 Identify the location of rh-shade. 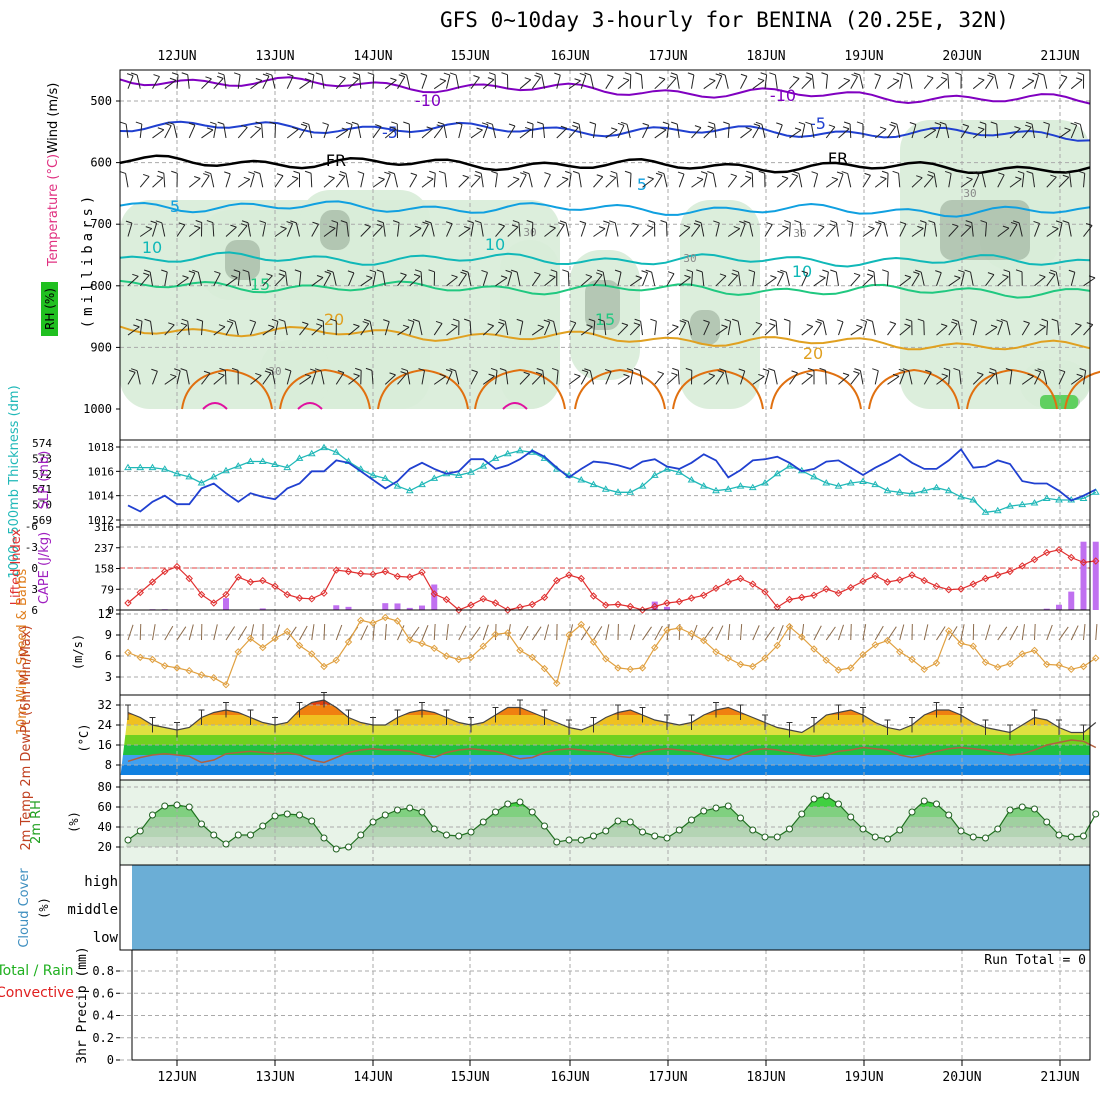
(530, 324).